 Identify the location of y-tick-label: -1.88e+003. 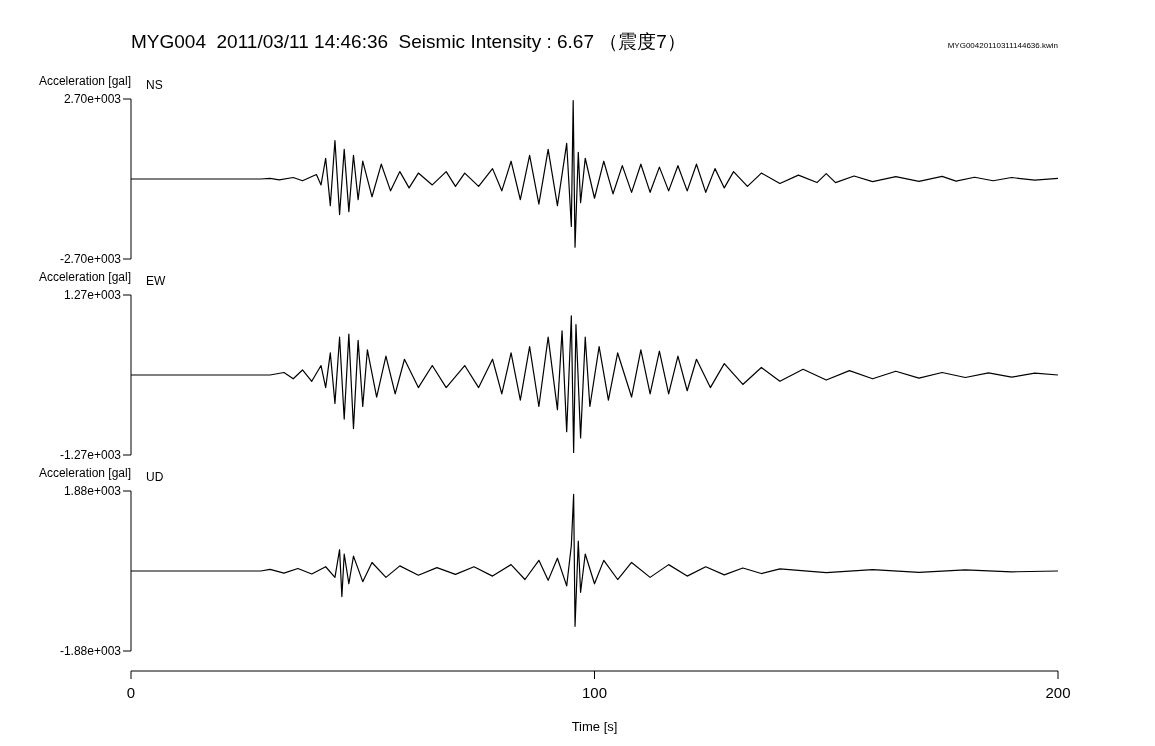
(90, 651).